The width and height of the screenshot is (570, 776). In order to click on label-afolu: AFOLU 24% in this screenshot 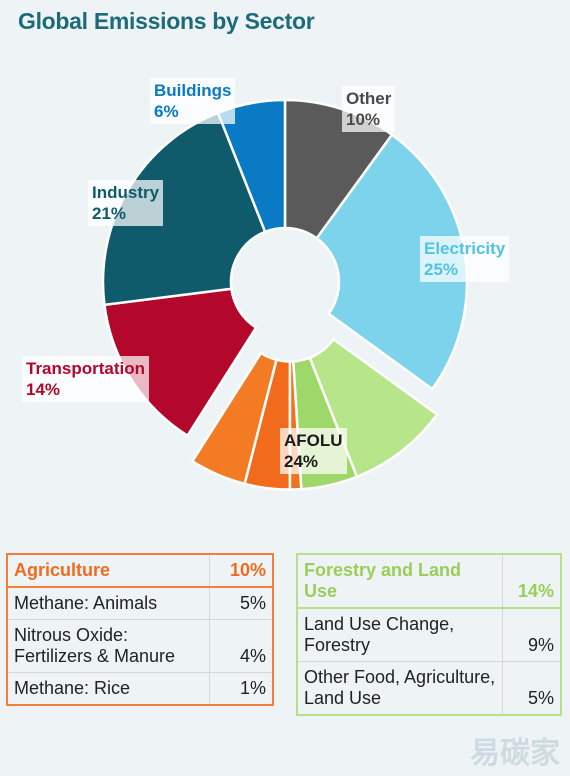, I will do `click(313, 451)`.